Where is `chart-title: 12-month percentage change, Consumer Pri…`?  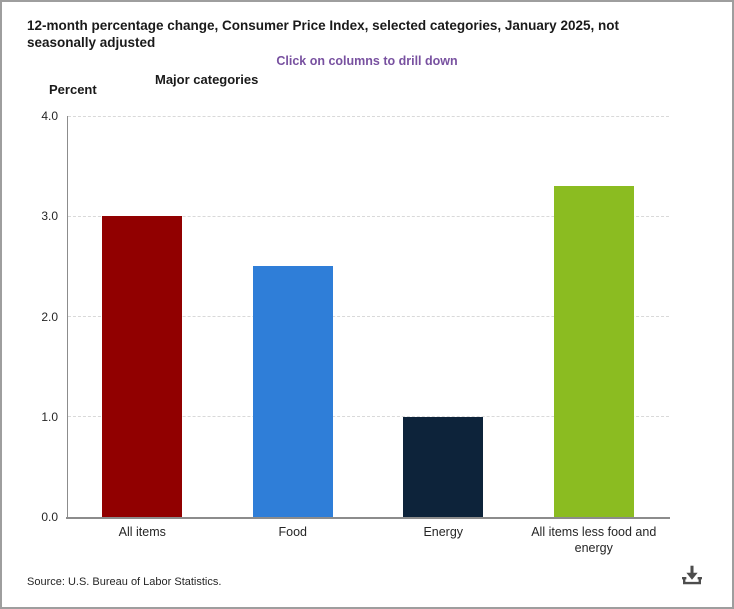
chart-title: 12-month percentage change, Consumer Pri… is located at coordinates (323, 34).